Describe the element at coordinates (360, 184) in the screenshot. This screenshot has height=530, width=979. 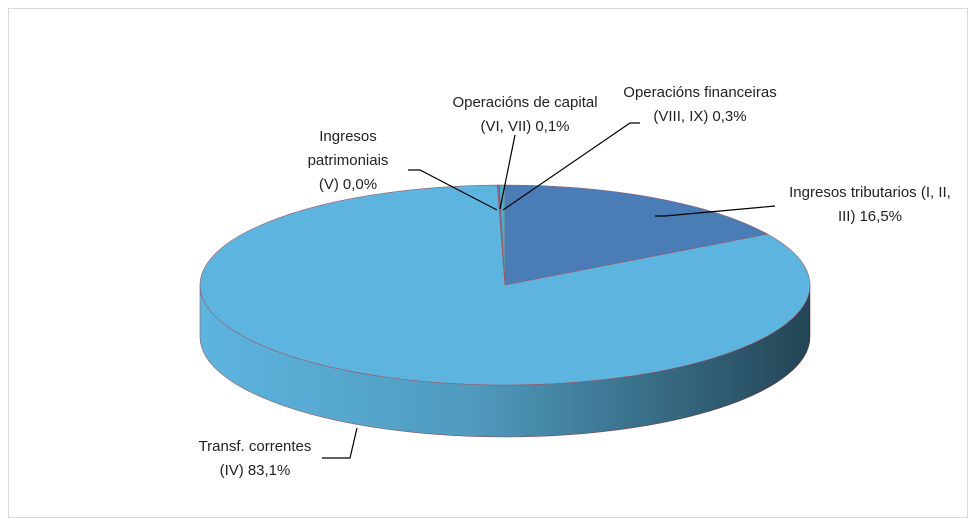
I see `value-label: 0,0%` at that location.